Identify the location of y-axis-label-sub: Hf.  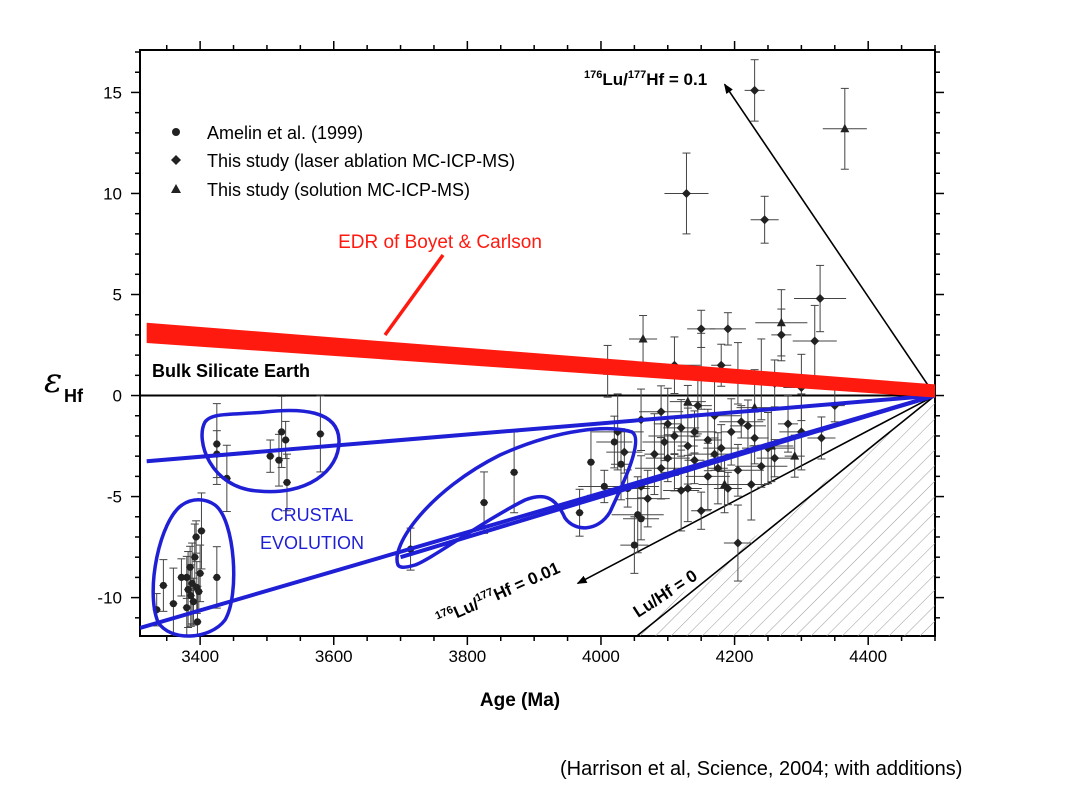
(74, 396).